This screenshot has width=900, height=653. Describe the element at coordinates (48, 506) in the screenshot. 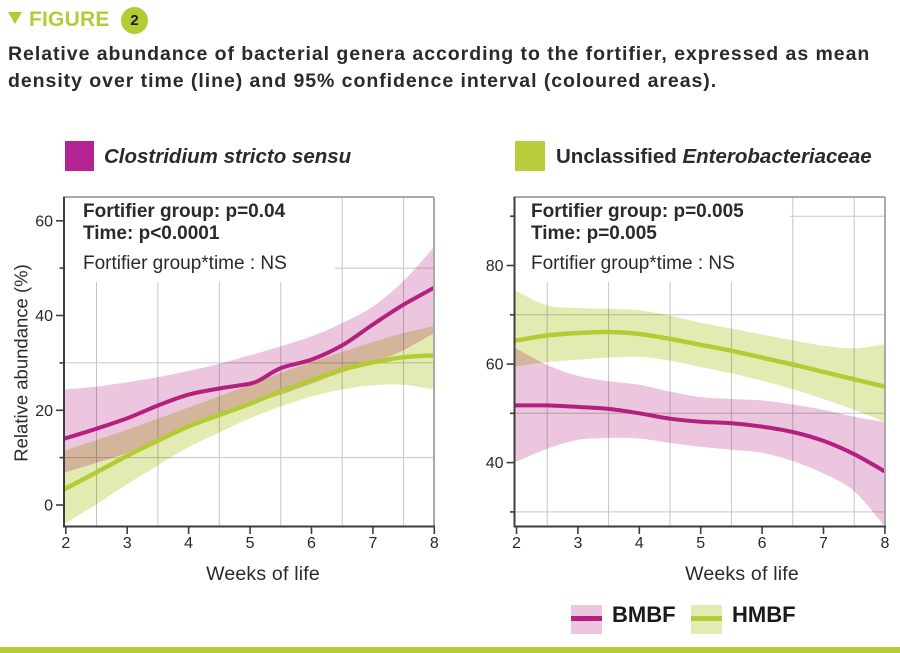

I see `svg-text: 0` at that location.